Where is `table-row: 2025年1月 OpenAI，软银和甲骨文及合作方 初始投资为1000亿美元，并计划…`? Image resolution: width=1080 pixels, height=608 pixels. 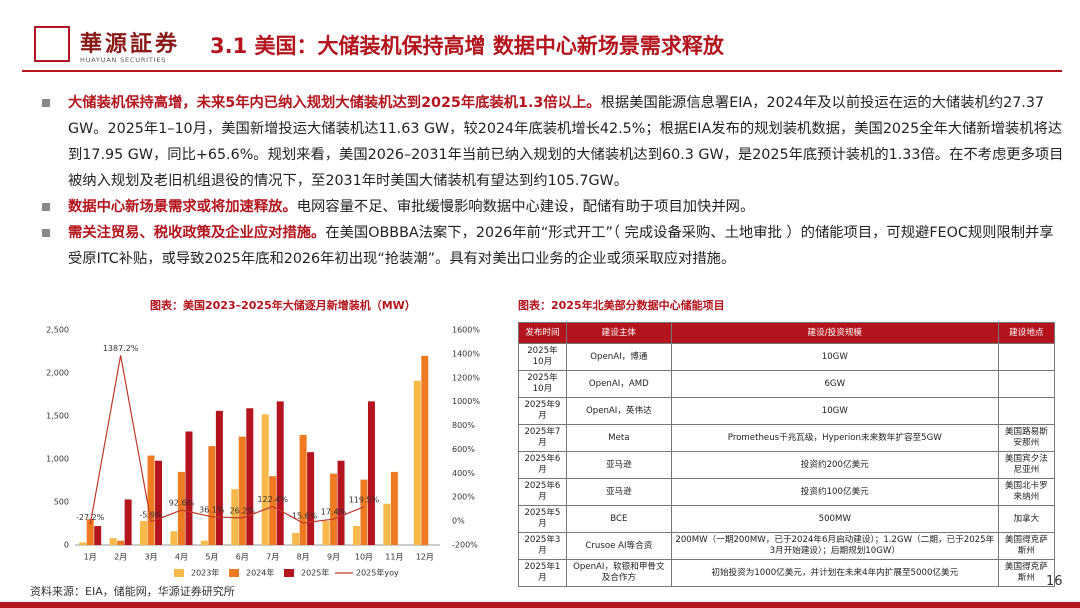
table-row: 2025年1月 OpenAI，软银和甲骨文及合作方 初始投资为1000亿美元，并计划… is located at coordinates (787, 573).